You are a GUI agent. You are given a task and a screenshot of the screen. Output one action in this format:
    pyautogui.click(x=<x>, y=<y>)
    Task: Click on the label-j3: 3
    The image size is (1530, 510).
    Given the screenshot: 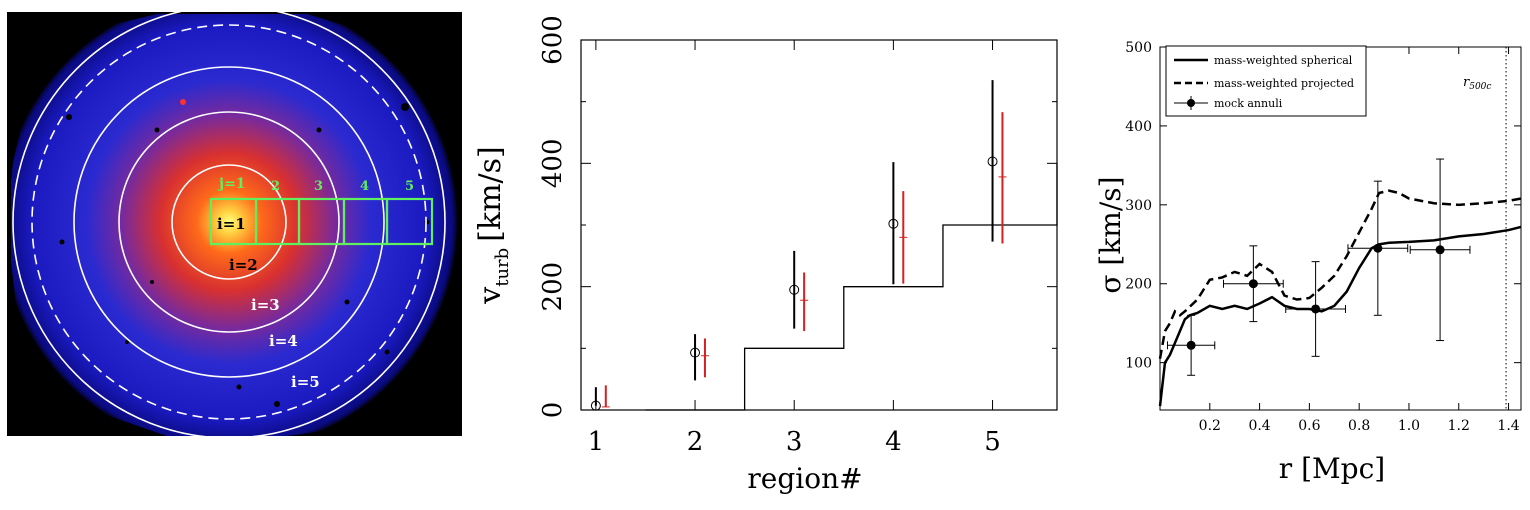 What is the action you would take?
    pyautogui.click(x=318, y=186)
    